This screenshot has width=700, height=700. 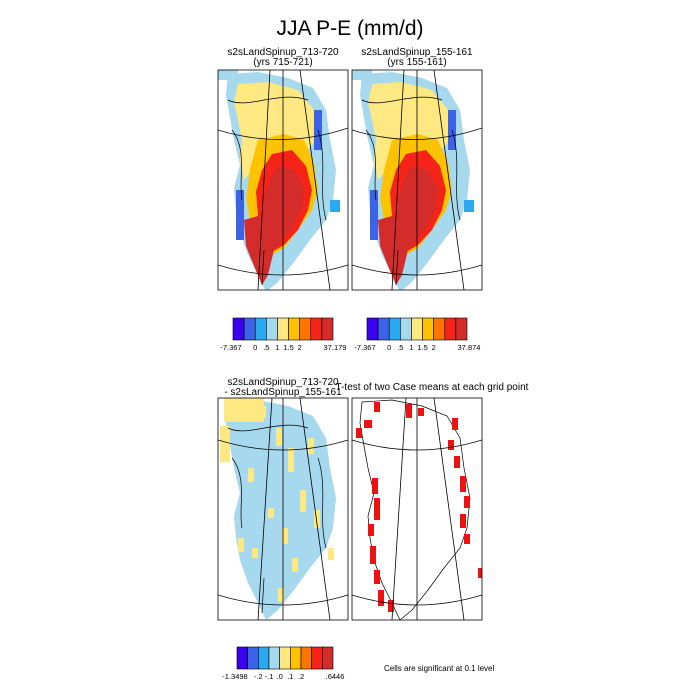 What do you see at coordinates (234, 676) in the screenshot?
I see `colorbar-label: -1.3498` at bounding box center [234, 676].